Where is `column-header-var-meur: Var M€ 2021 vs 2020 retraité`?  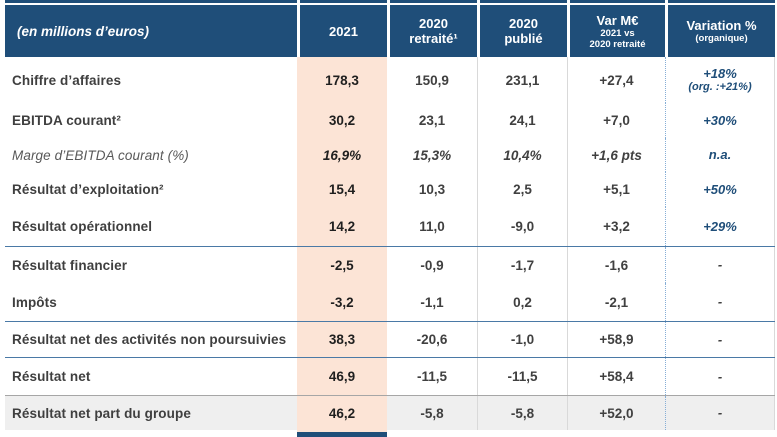
column-header-var-meur: Var M€ 2021 vs 2020 retraité is located at coordinates (616, 31).